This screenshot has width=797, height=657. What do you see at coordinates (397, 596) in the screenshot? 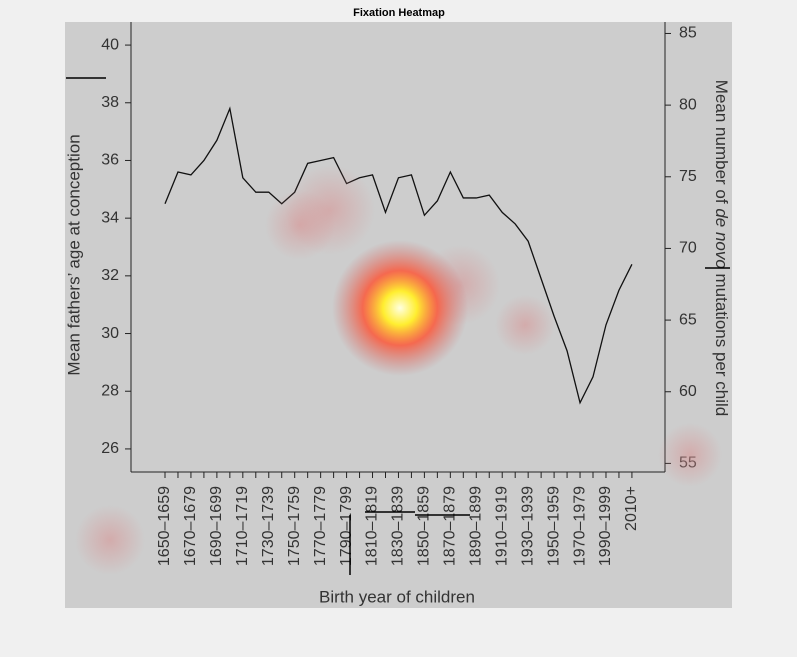
I see `x-axis-label: Birth year of children` at bounding box center [397, 596].